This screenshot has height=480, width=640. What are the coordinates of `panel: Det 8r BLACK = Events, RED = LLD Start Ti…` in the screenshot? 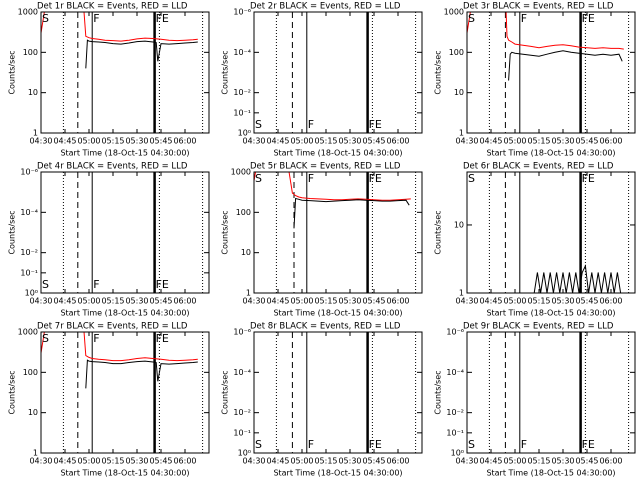 It's located at (322, 400).